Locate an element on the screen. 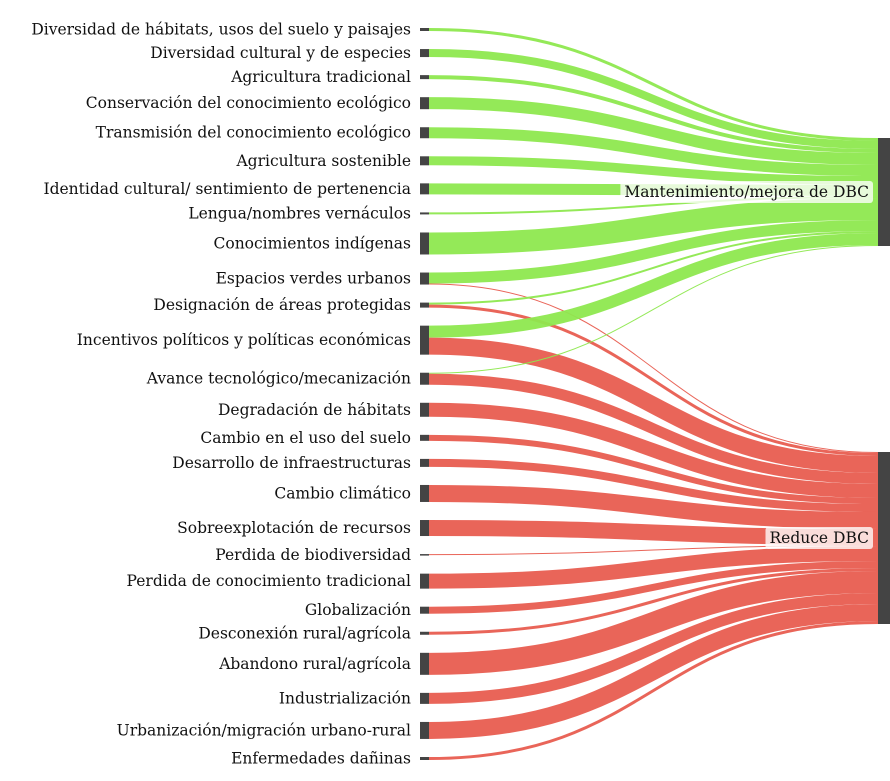 The width and height of the screenshot is (890, 781). source-label: Abandono rural/agrícola is located at coordinates (314, 664).